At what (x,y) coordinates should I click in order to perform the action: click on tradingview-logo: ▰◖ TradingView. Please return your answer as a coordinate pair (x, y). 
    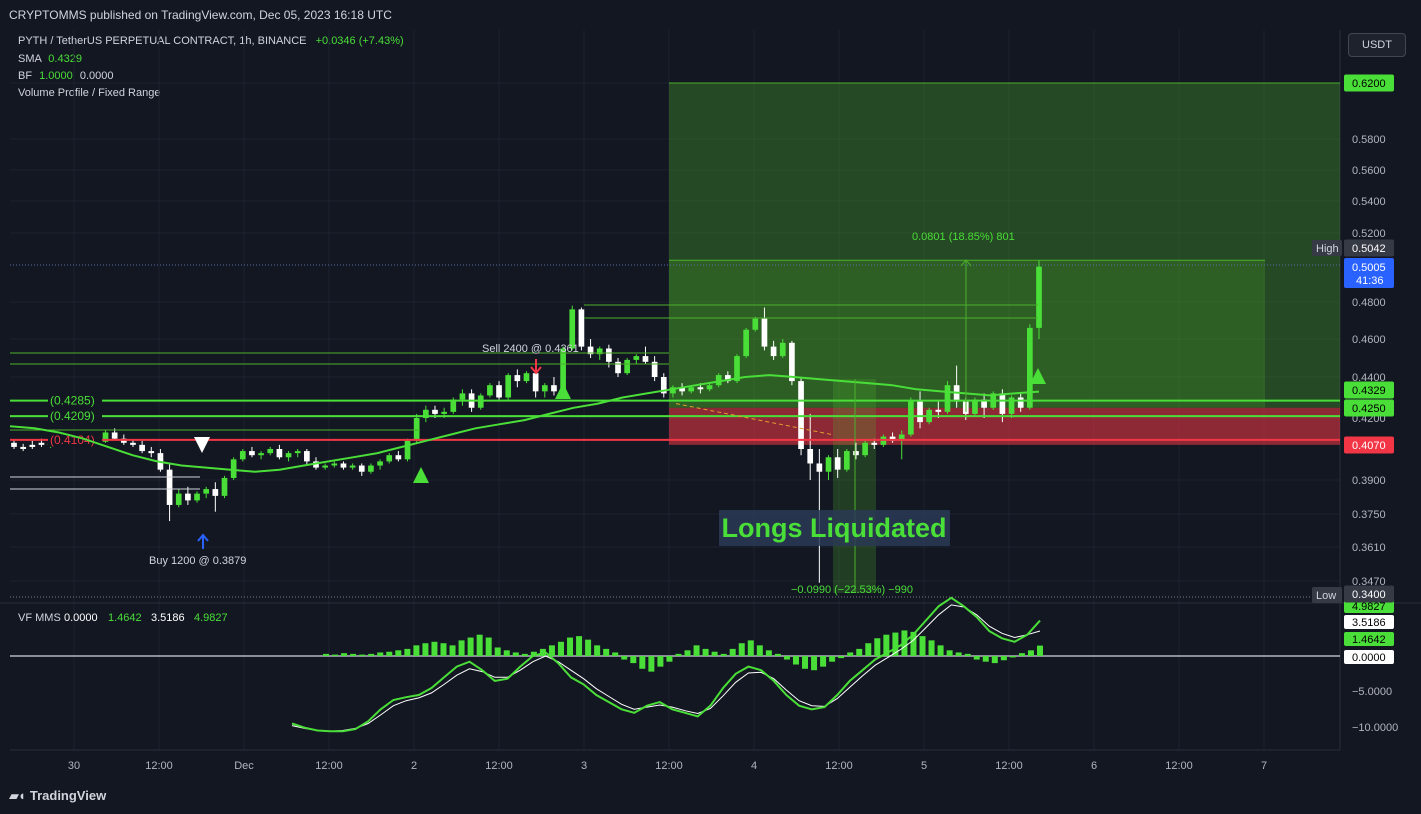
    Looking at the image, I should click on (57, 796).